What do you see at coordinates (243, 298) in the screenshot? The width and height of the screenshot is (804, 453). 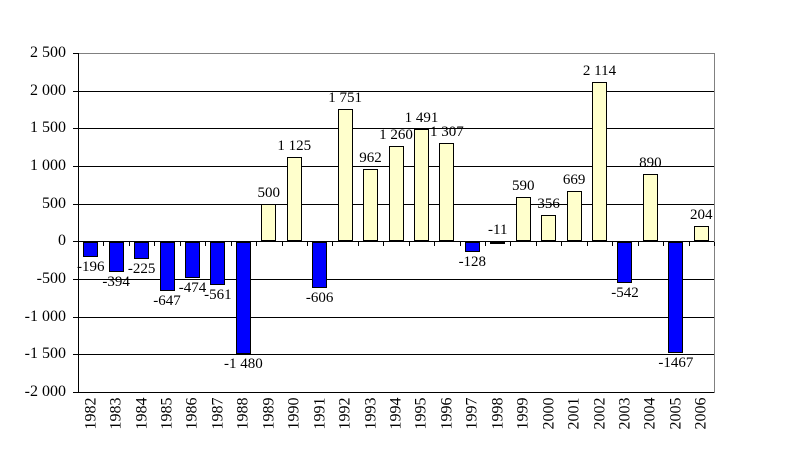 I see `bar-1988` at bounding box center [243, 298].